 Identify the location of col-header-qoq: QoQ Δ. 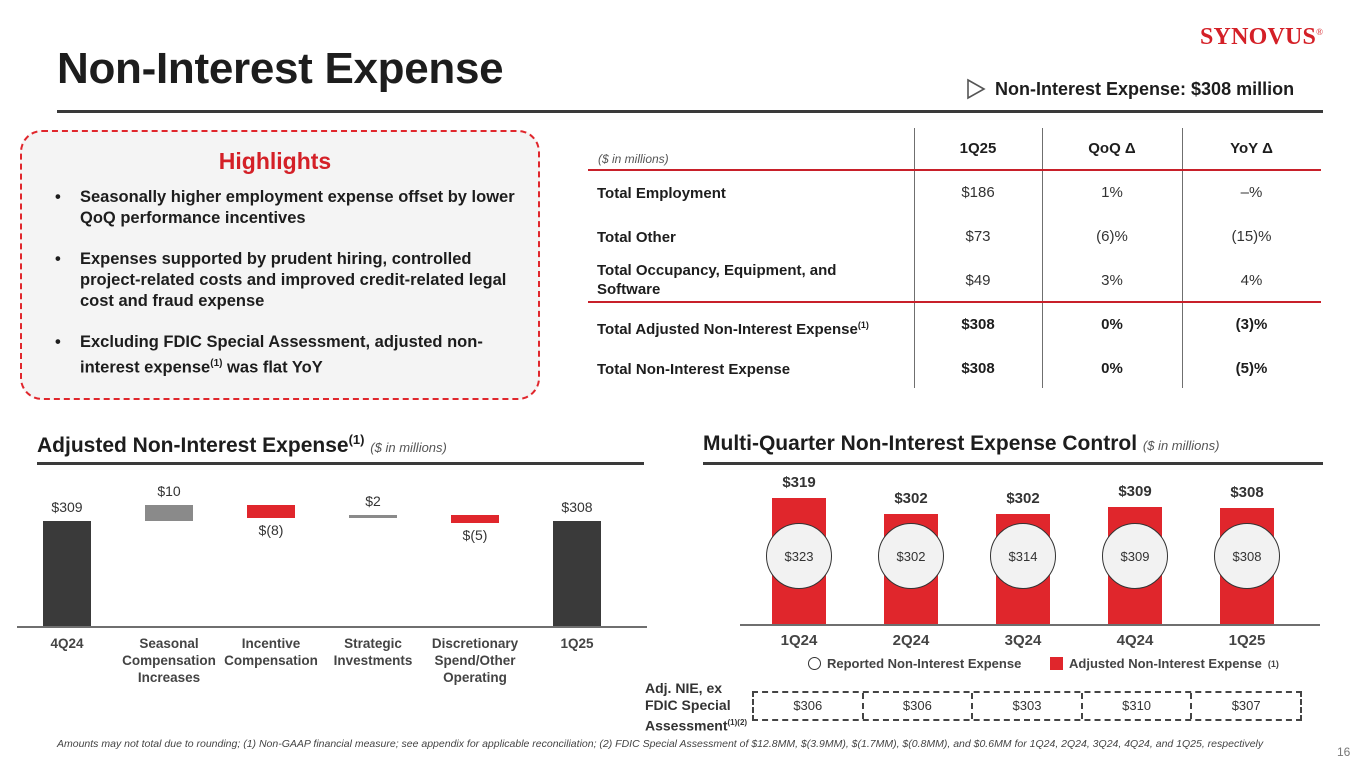
(1112, 148).